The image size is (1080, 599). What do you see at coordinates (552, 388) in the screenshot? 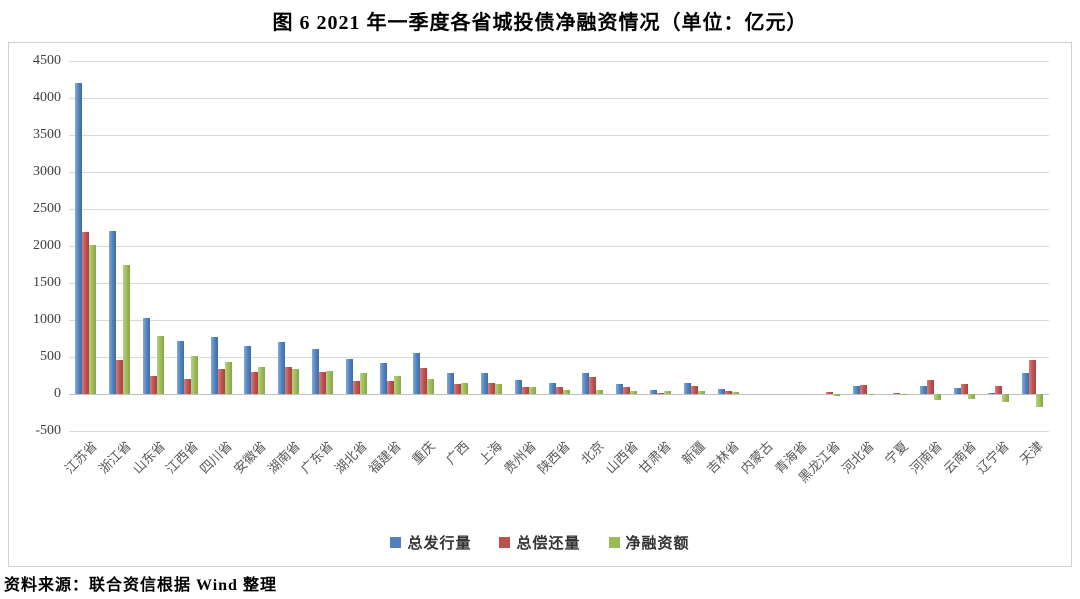
I see `bar-总发行量-陕西省` at bounding box center [552, 388].